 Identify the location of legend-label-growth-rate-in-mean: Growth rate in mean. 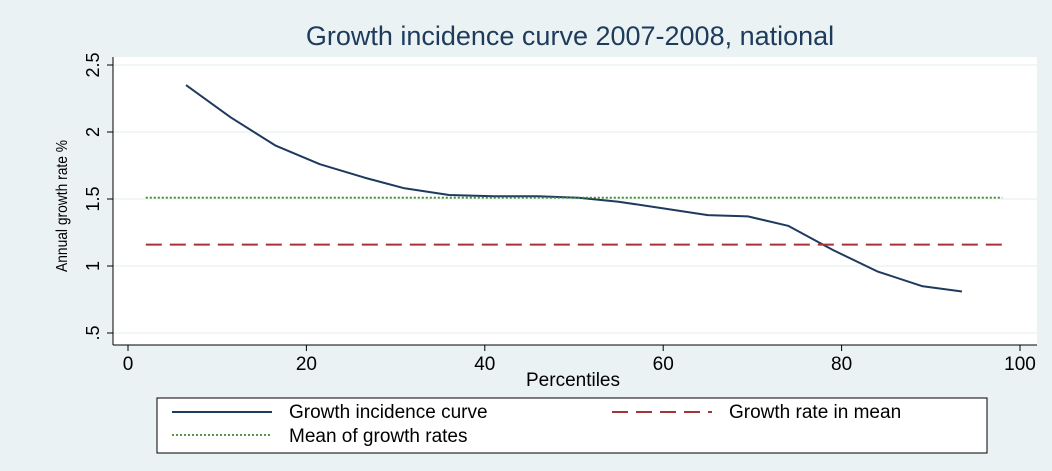
(815, 412).